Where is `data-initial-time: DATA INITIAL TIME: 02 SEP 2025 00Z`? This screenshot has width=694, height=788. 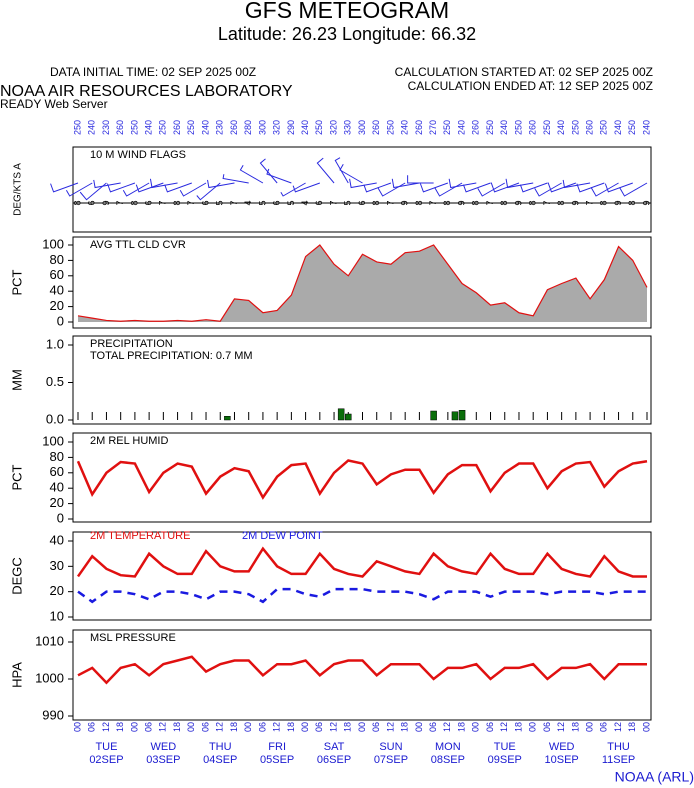 data-initial-time: DATA INITIAL TIME: 02 SEP 2025 00Z is located at coordinates (153, 72).